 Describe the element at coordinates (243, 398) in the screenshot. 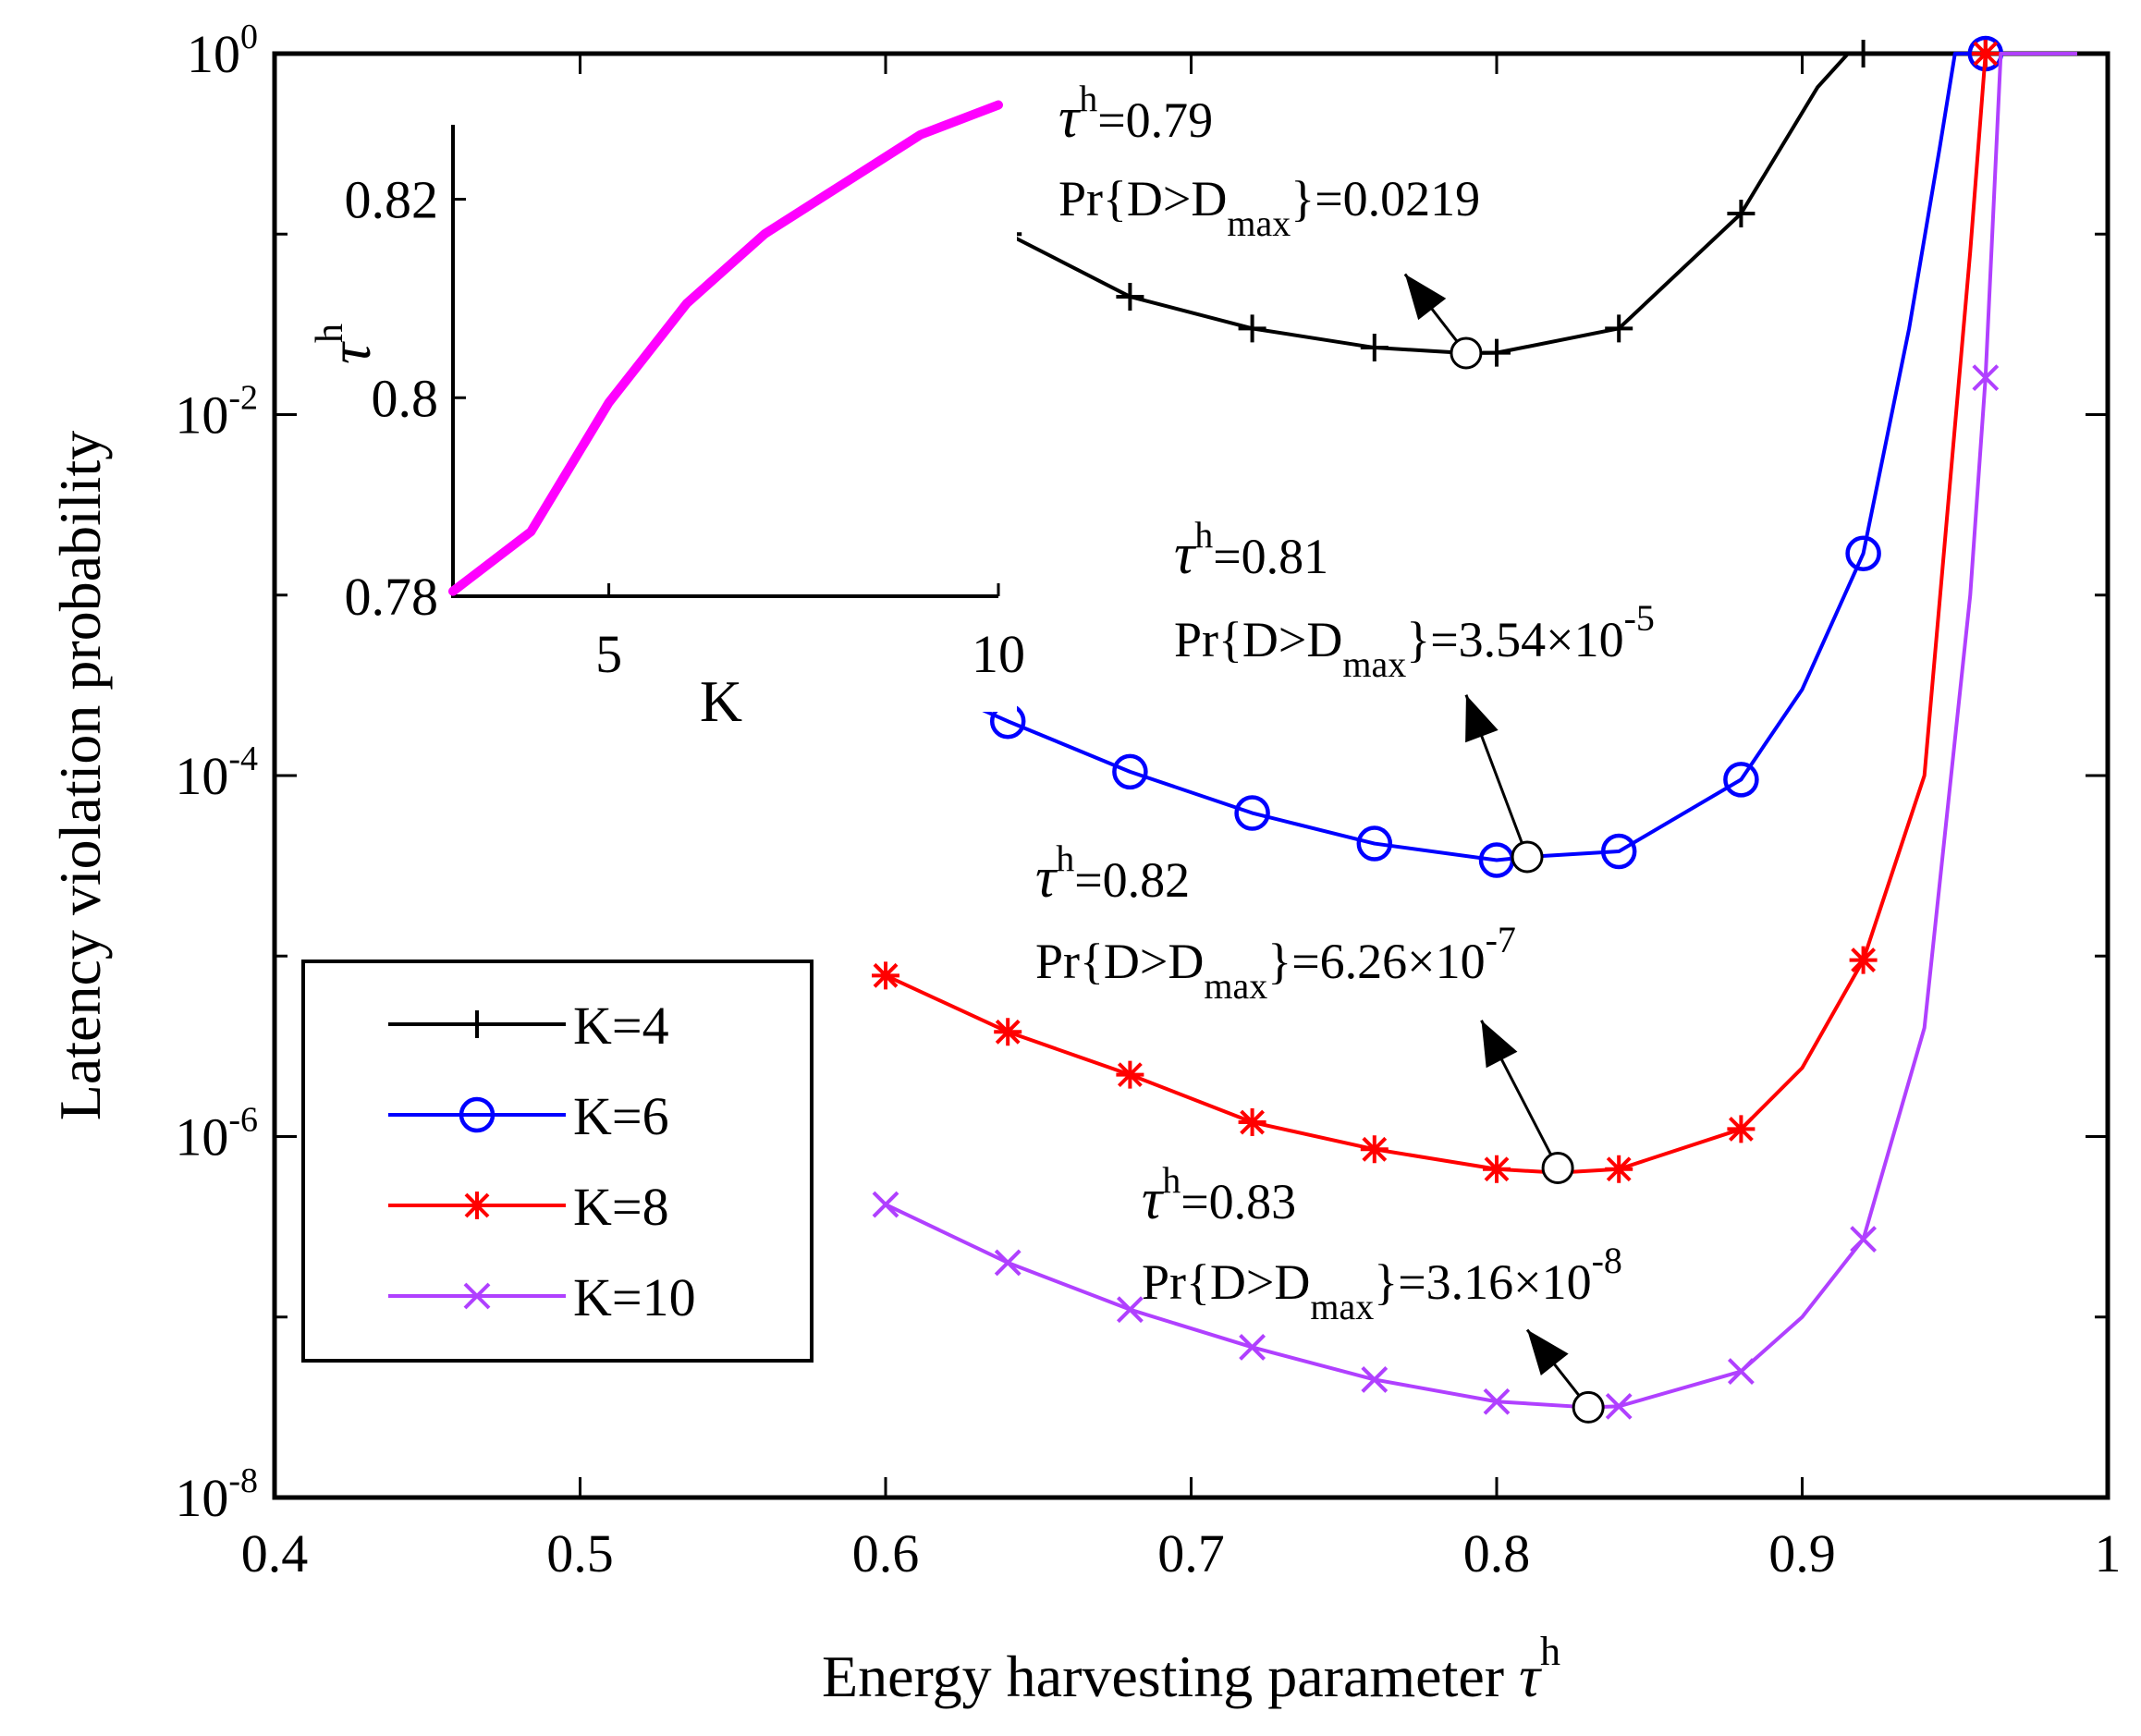

I see `y-tick-exponent: -2` at that location.